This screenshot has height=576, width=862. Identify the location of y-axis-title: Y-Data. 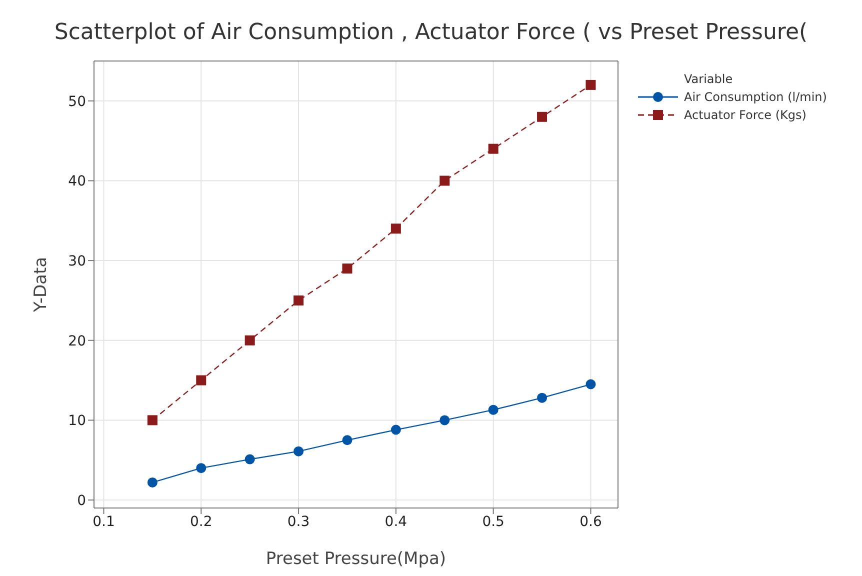
(41, 285).